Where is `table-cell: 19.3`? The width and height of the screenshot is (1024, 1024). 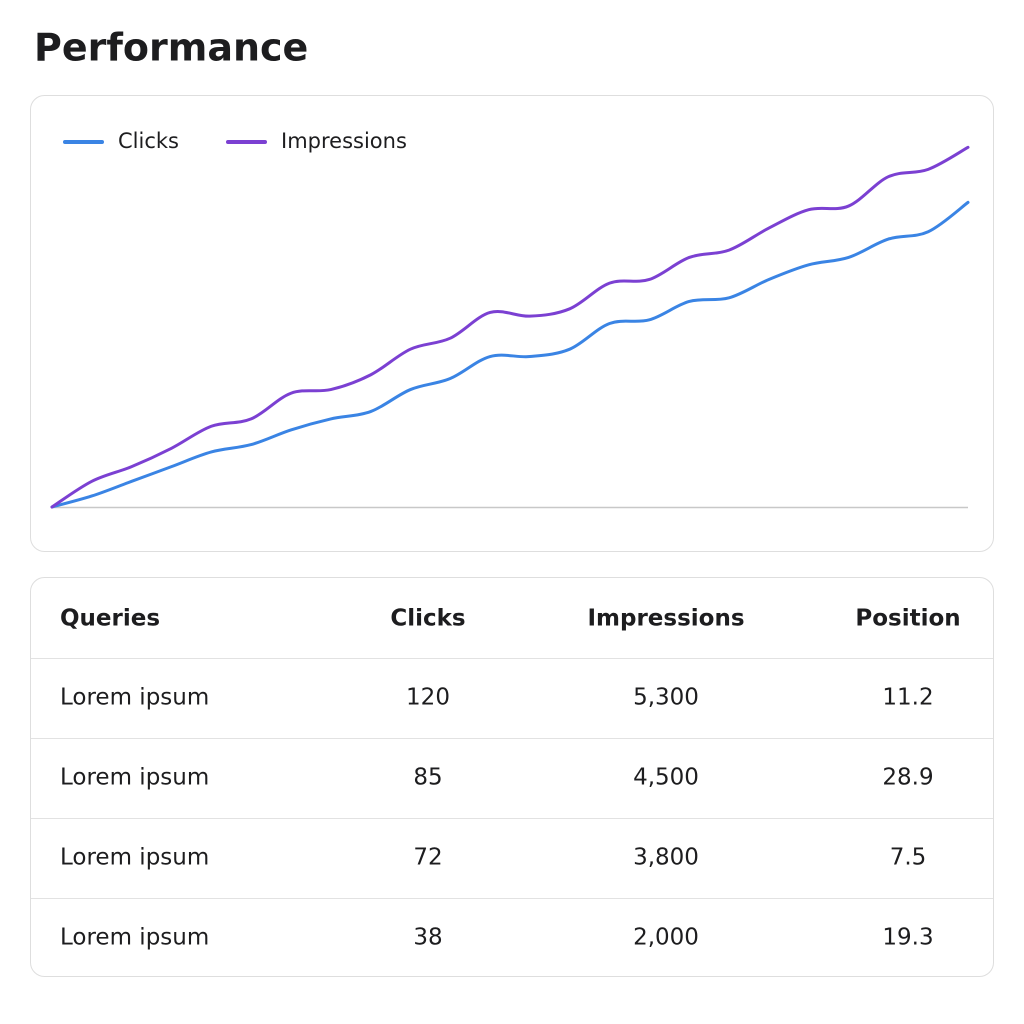
table-cell: 19.3 is located at coordinates (907, 938).